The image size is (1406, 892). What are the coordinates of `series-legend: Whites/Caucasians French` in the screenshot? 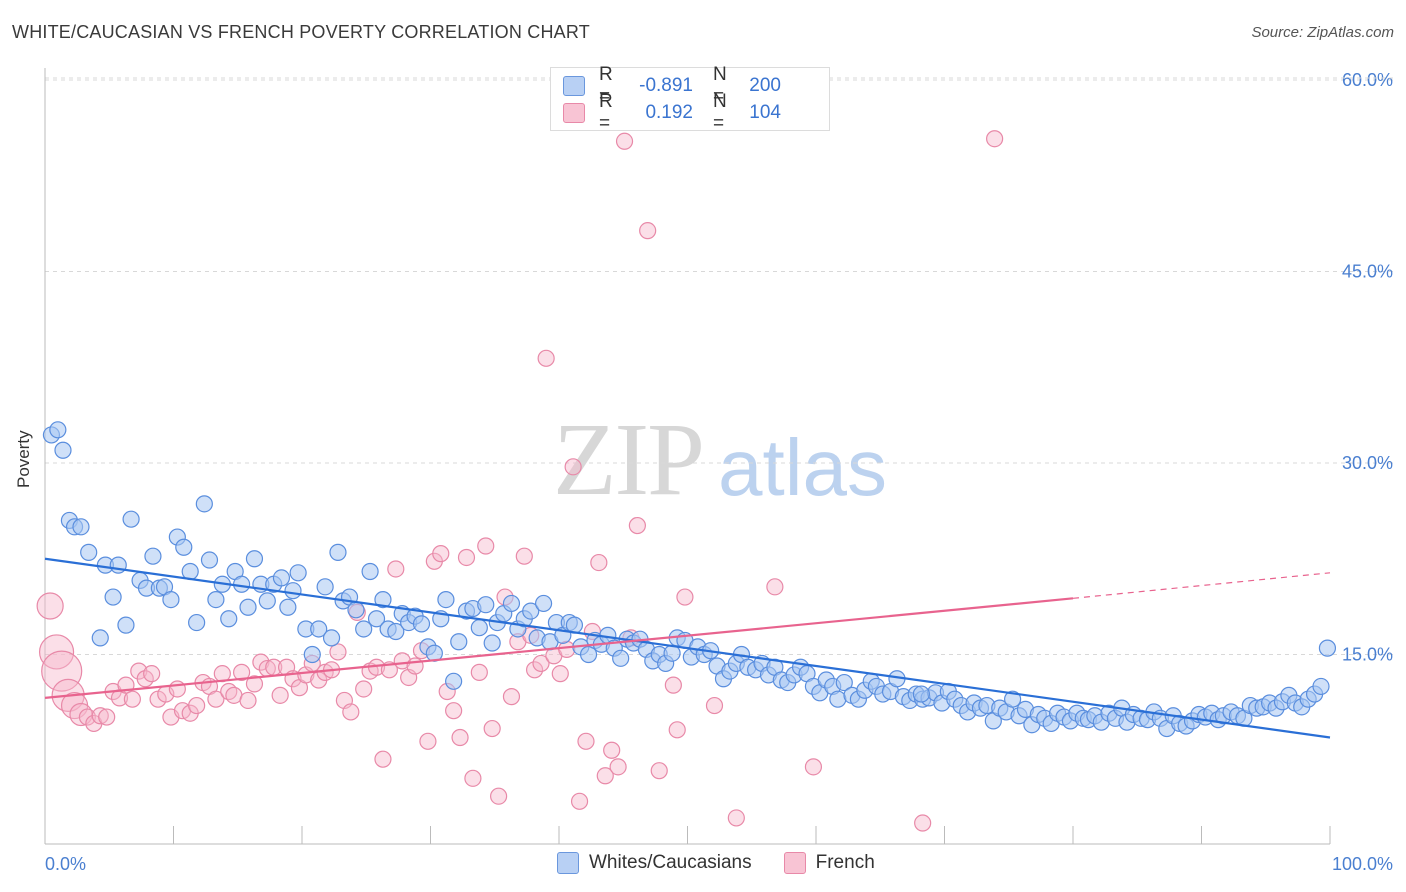 It's located at (732, 863).